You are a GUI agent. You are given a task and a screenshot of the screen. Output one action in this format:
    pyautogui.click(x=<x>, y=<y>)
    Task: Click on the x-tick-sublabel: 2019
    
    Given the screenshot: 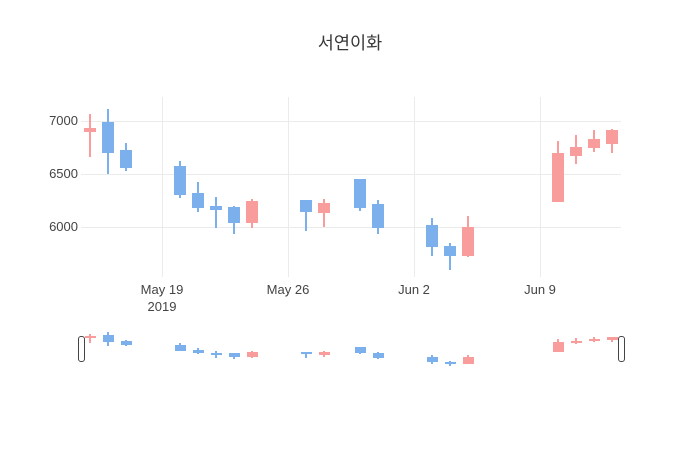 What is the action you would take?
    pyautogui.click(x=162, y=306)
    